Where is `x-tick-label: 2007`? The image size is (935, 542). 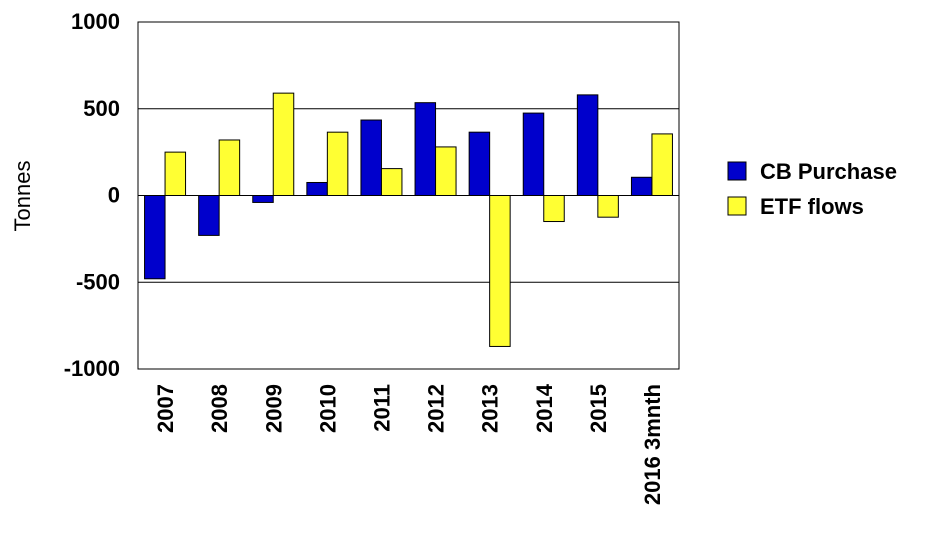 x-tick-label: 2007 is located at coordinates (165, 408).